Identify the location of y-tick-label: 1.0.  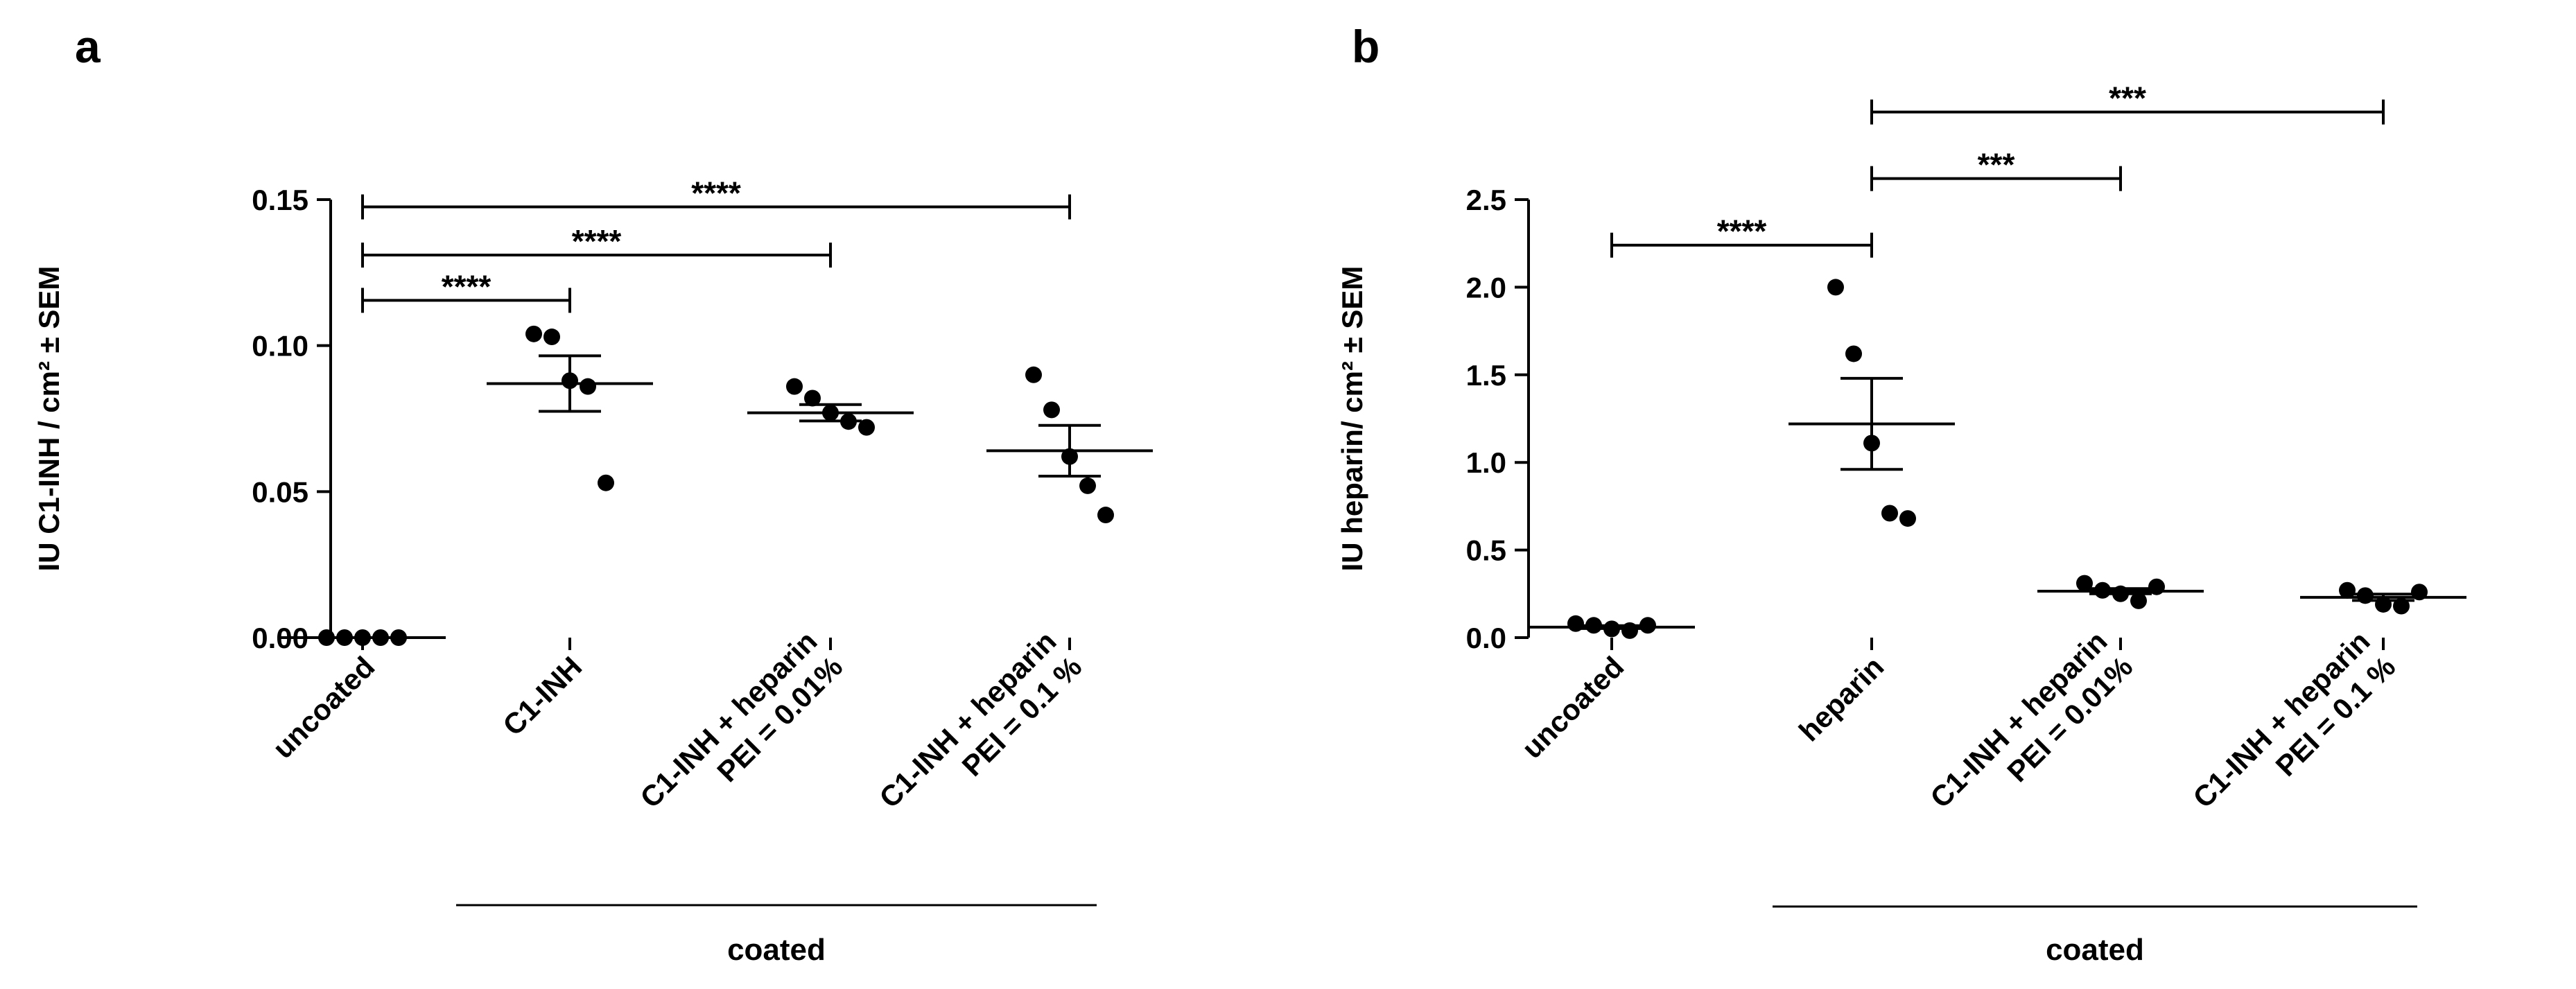
(1486, 462).